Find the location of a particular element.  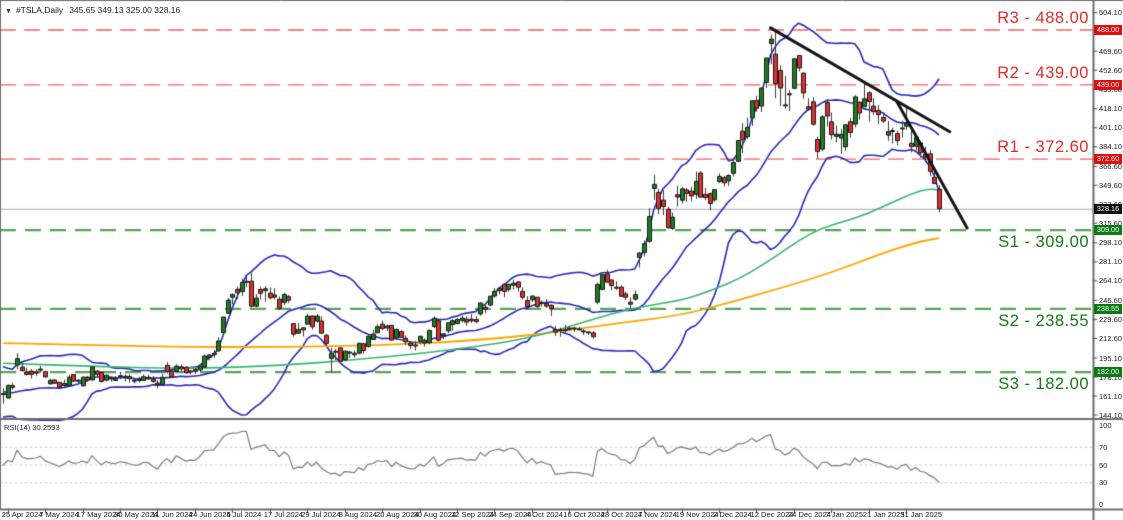

rsi-tick-label: 100 is located at coordinates (1105, 425).